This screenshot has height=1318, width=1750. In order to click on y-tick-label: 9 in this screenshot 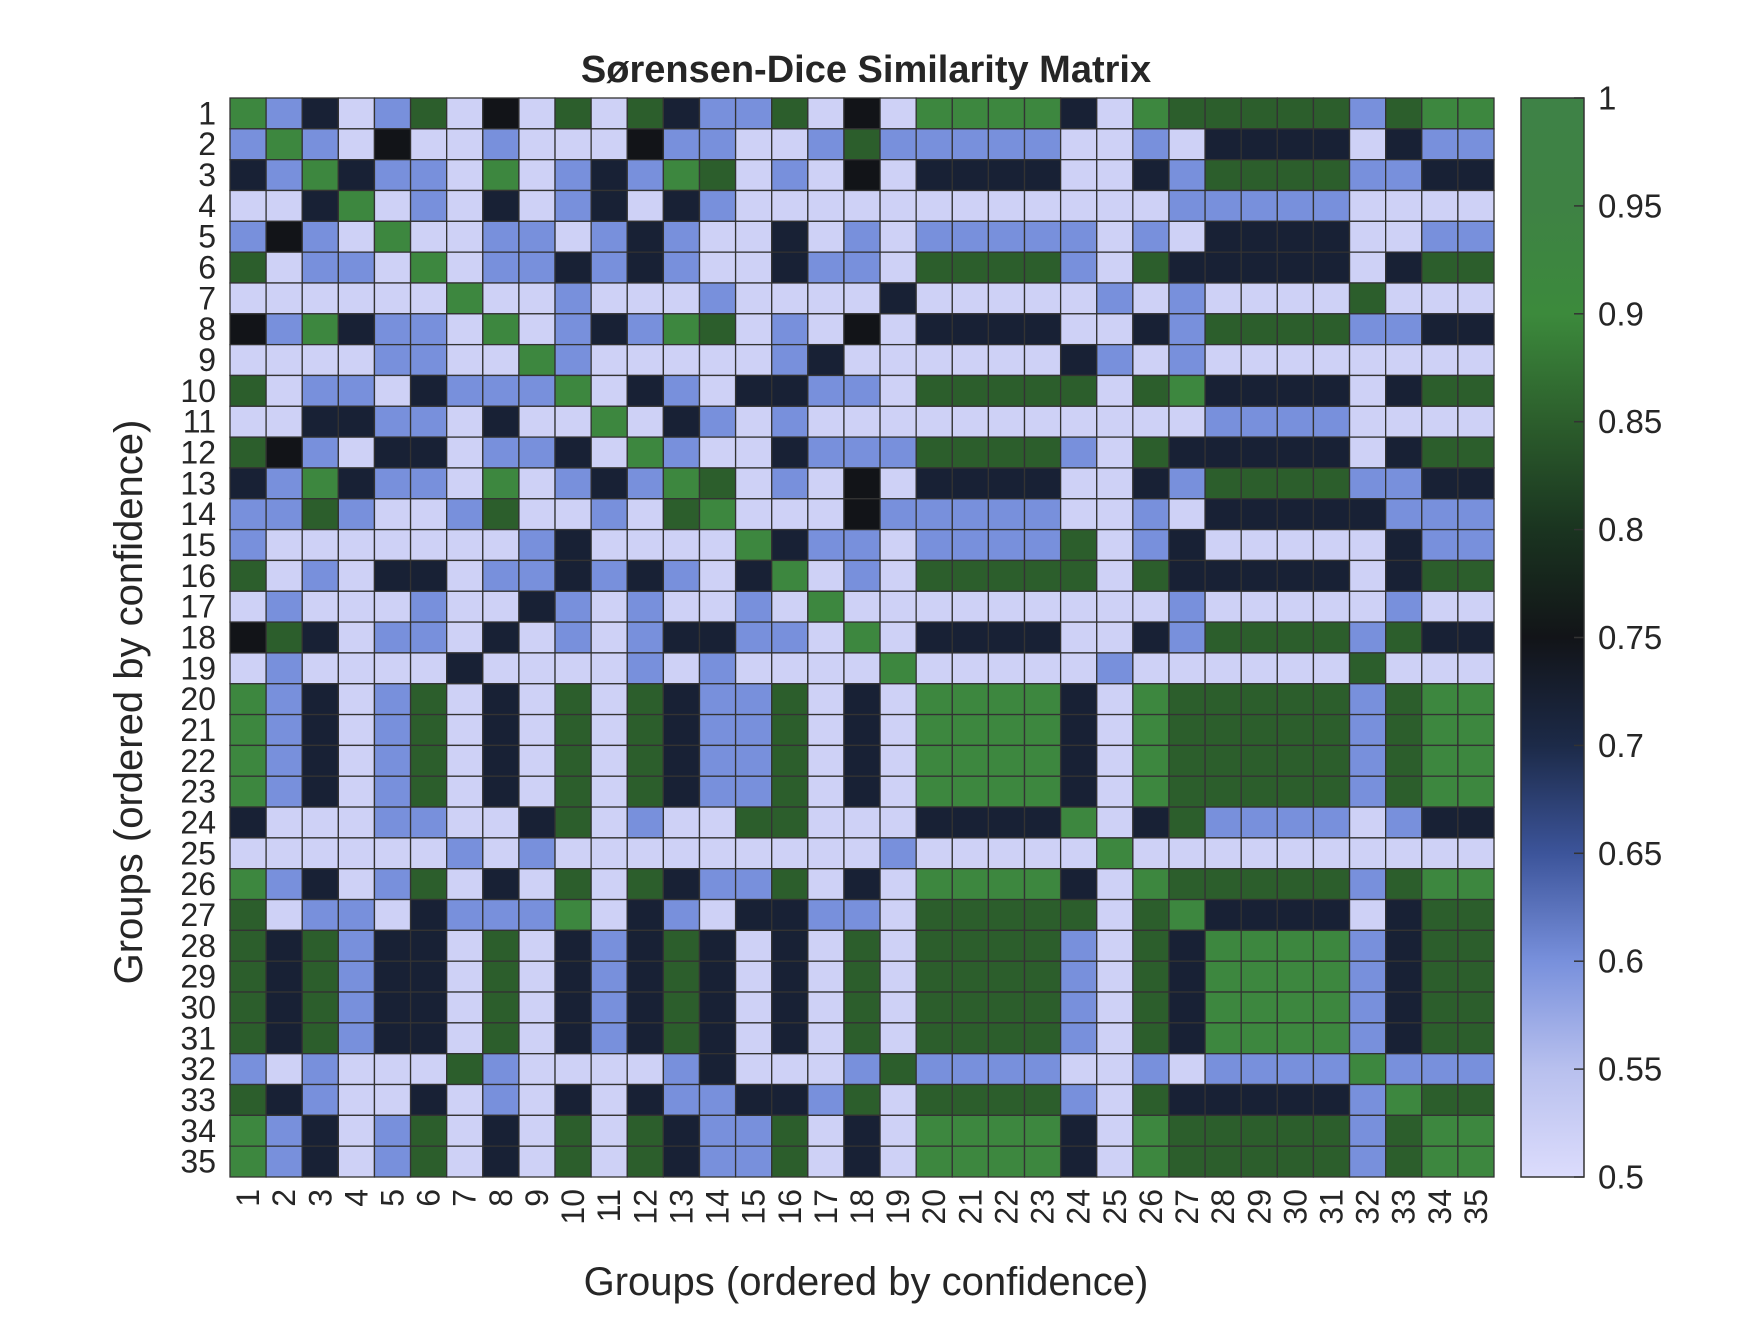, I will do `click(207, 360)`.